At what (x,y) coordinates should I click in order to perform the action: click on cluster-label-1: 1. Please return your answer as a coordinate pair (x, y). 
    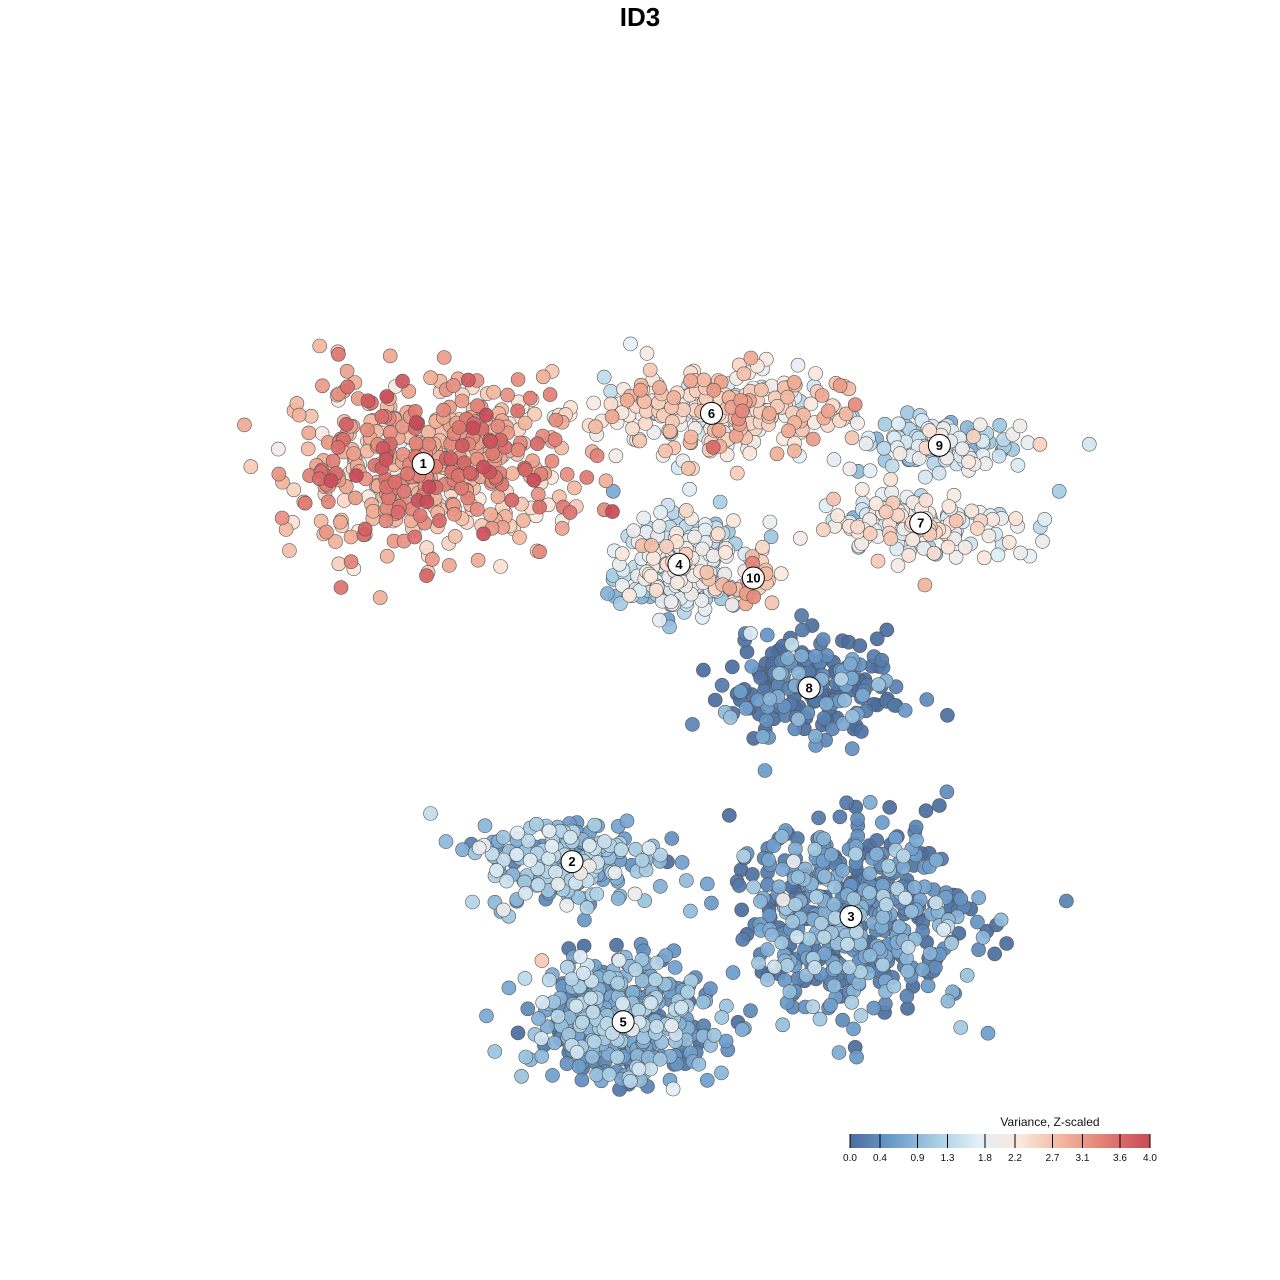
    Looking at the image, I should click on (423, 464).